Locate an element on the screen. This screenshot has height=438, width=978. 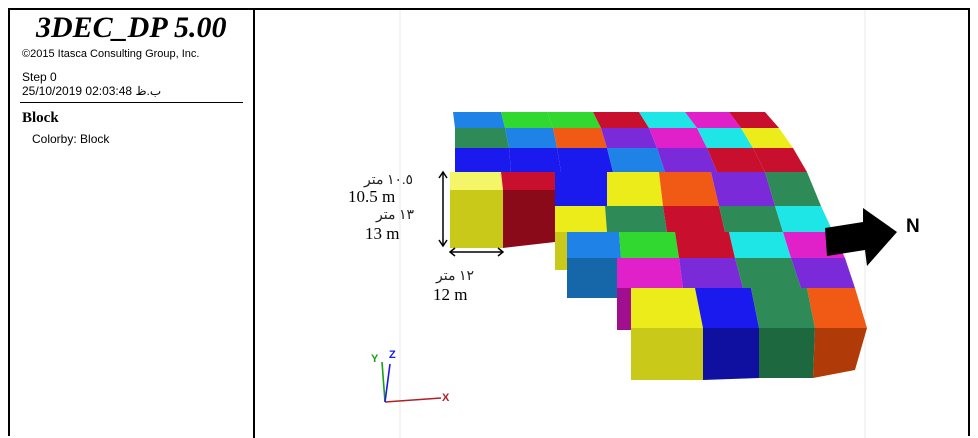
legend-divider is located at coordinates (131, 102).